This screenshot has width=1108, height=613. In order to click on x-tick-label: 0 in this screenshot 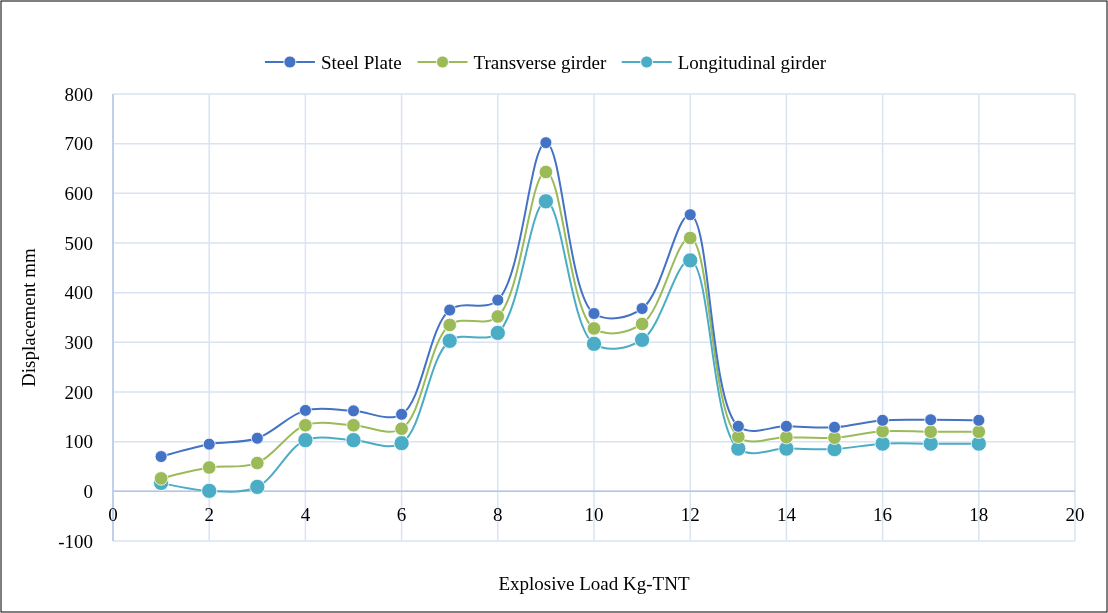, I will do `click(113, 515)`.